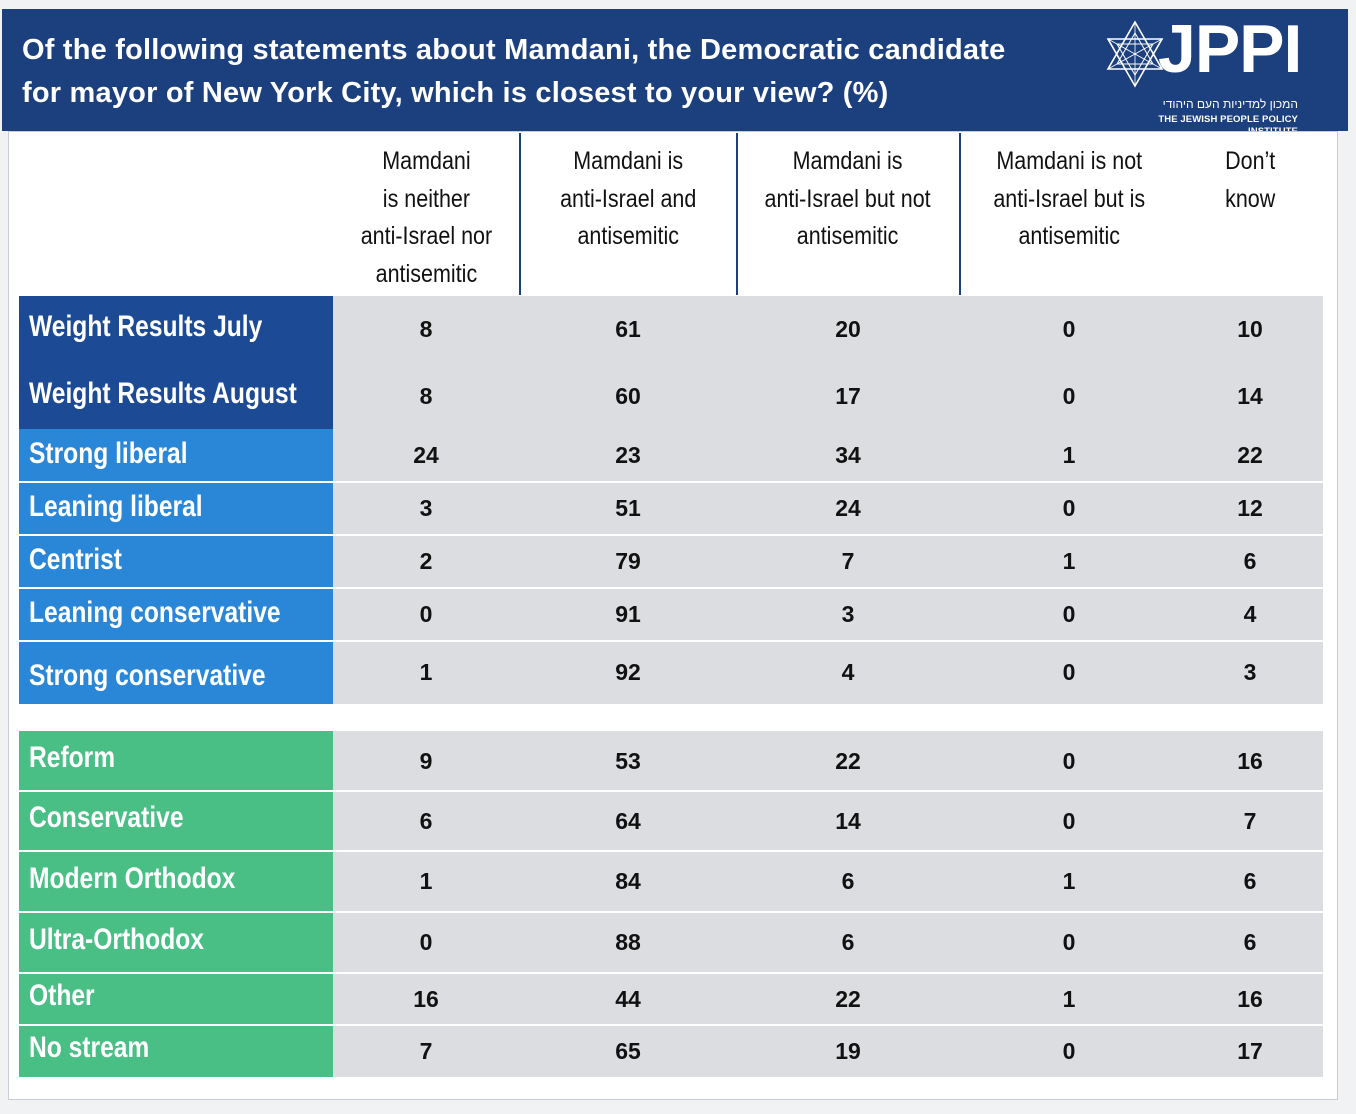 The width and height of the screenshot is (1356, 1114). Describe the element at coordinates (1135, 54) in the screenshot. I see `star-of-david-icon` at that location.